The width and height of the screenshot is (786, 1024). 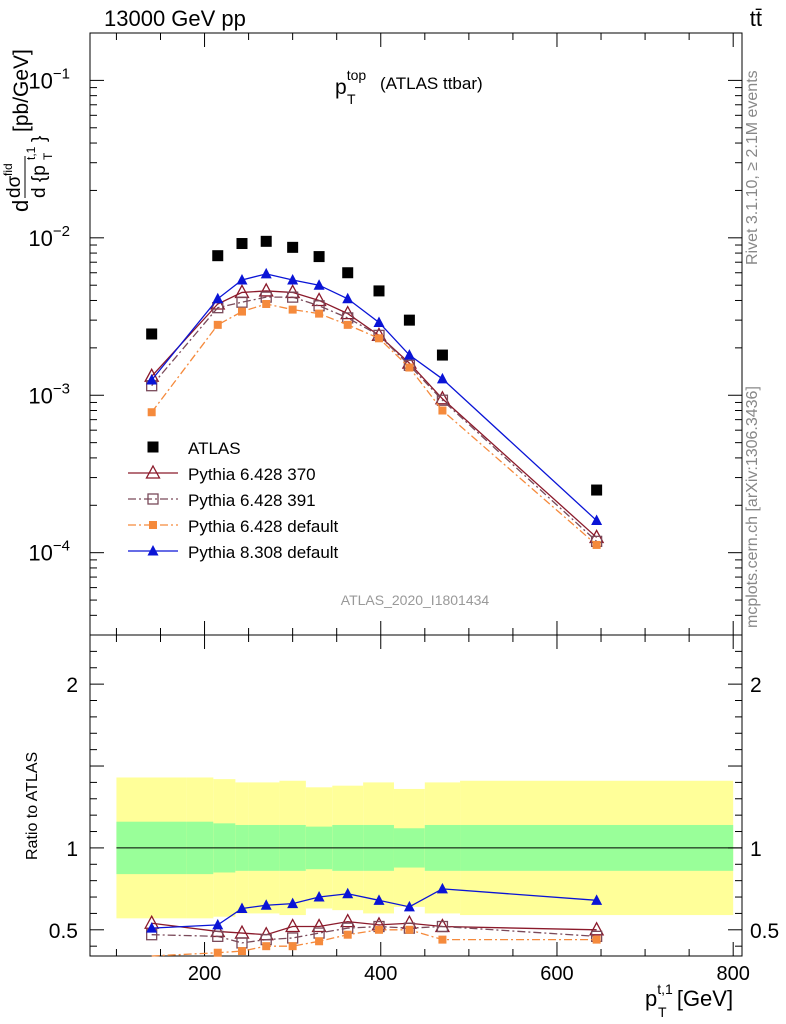 What do you see at coordinates (31, 153) in the screenshot?
I see `y-label-superscript: t,1` at bounding box center [31, 153].